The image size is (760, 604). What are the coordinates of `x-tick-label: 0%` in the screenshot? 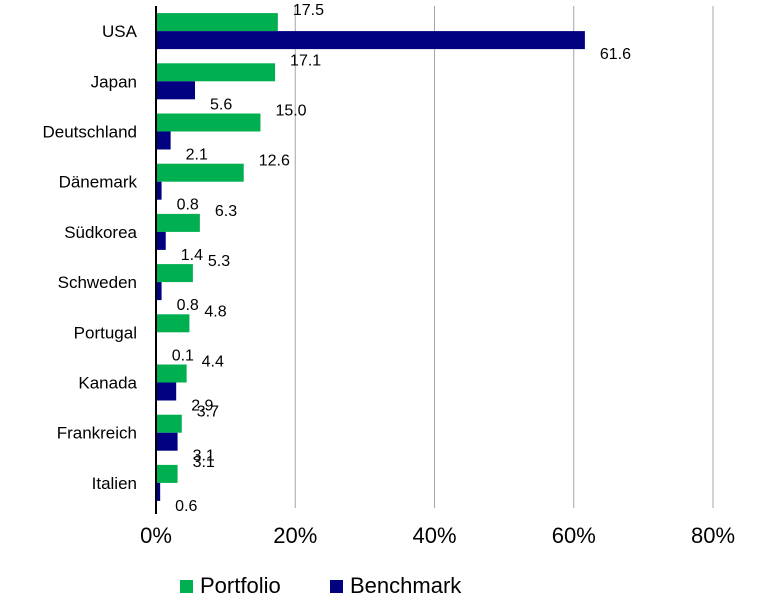 It's located at (156, 535).